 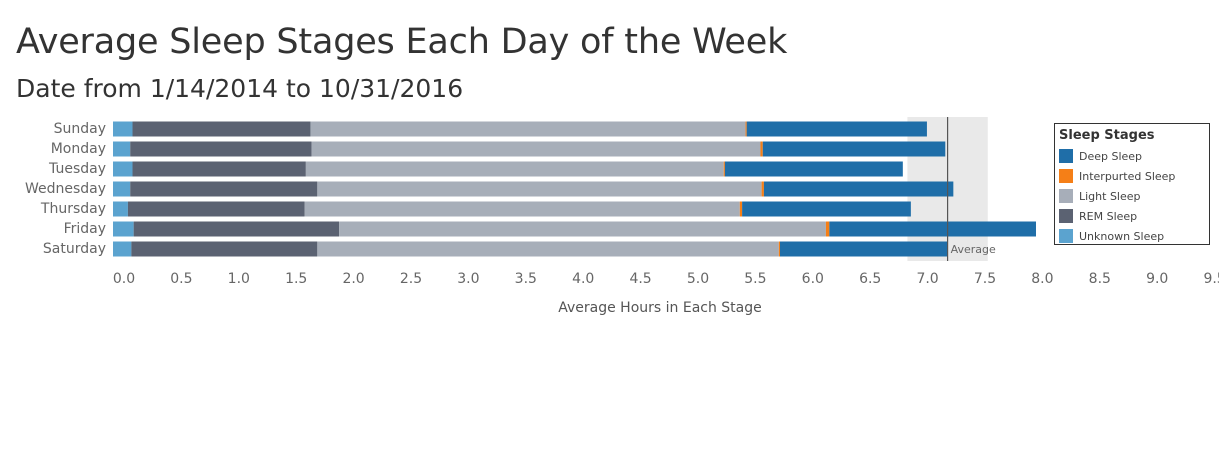 What do you see at coordinates (779, 249) in the screenshot?
I see `bar-saturday-interpurted-sleep` at bounding box center [779, 249].